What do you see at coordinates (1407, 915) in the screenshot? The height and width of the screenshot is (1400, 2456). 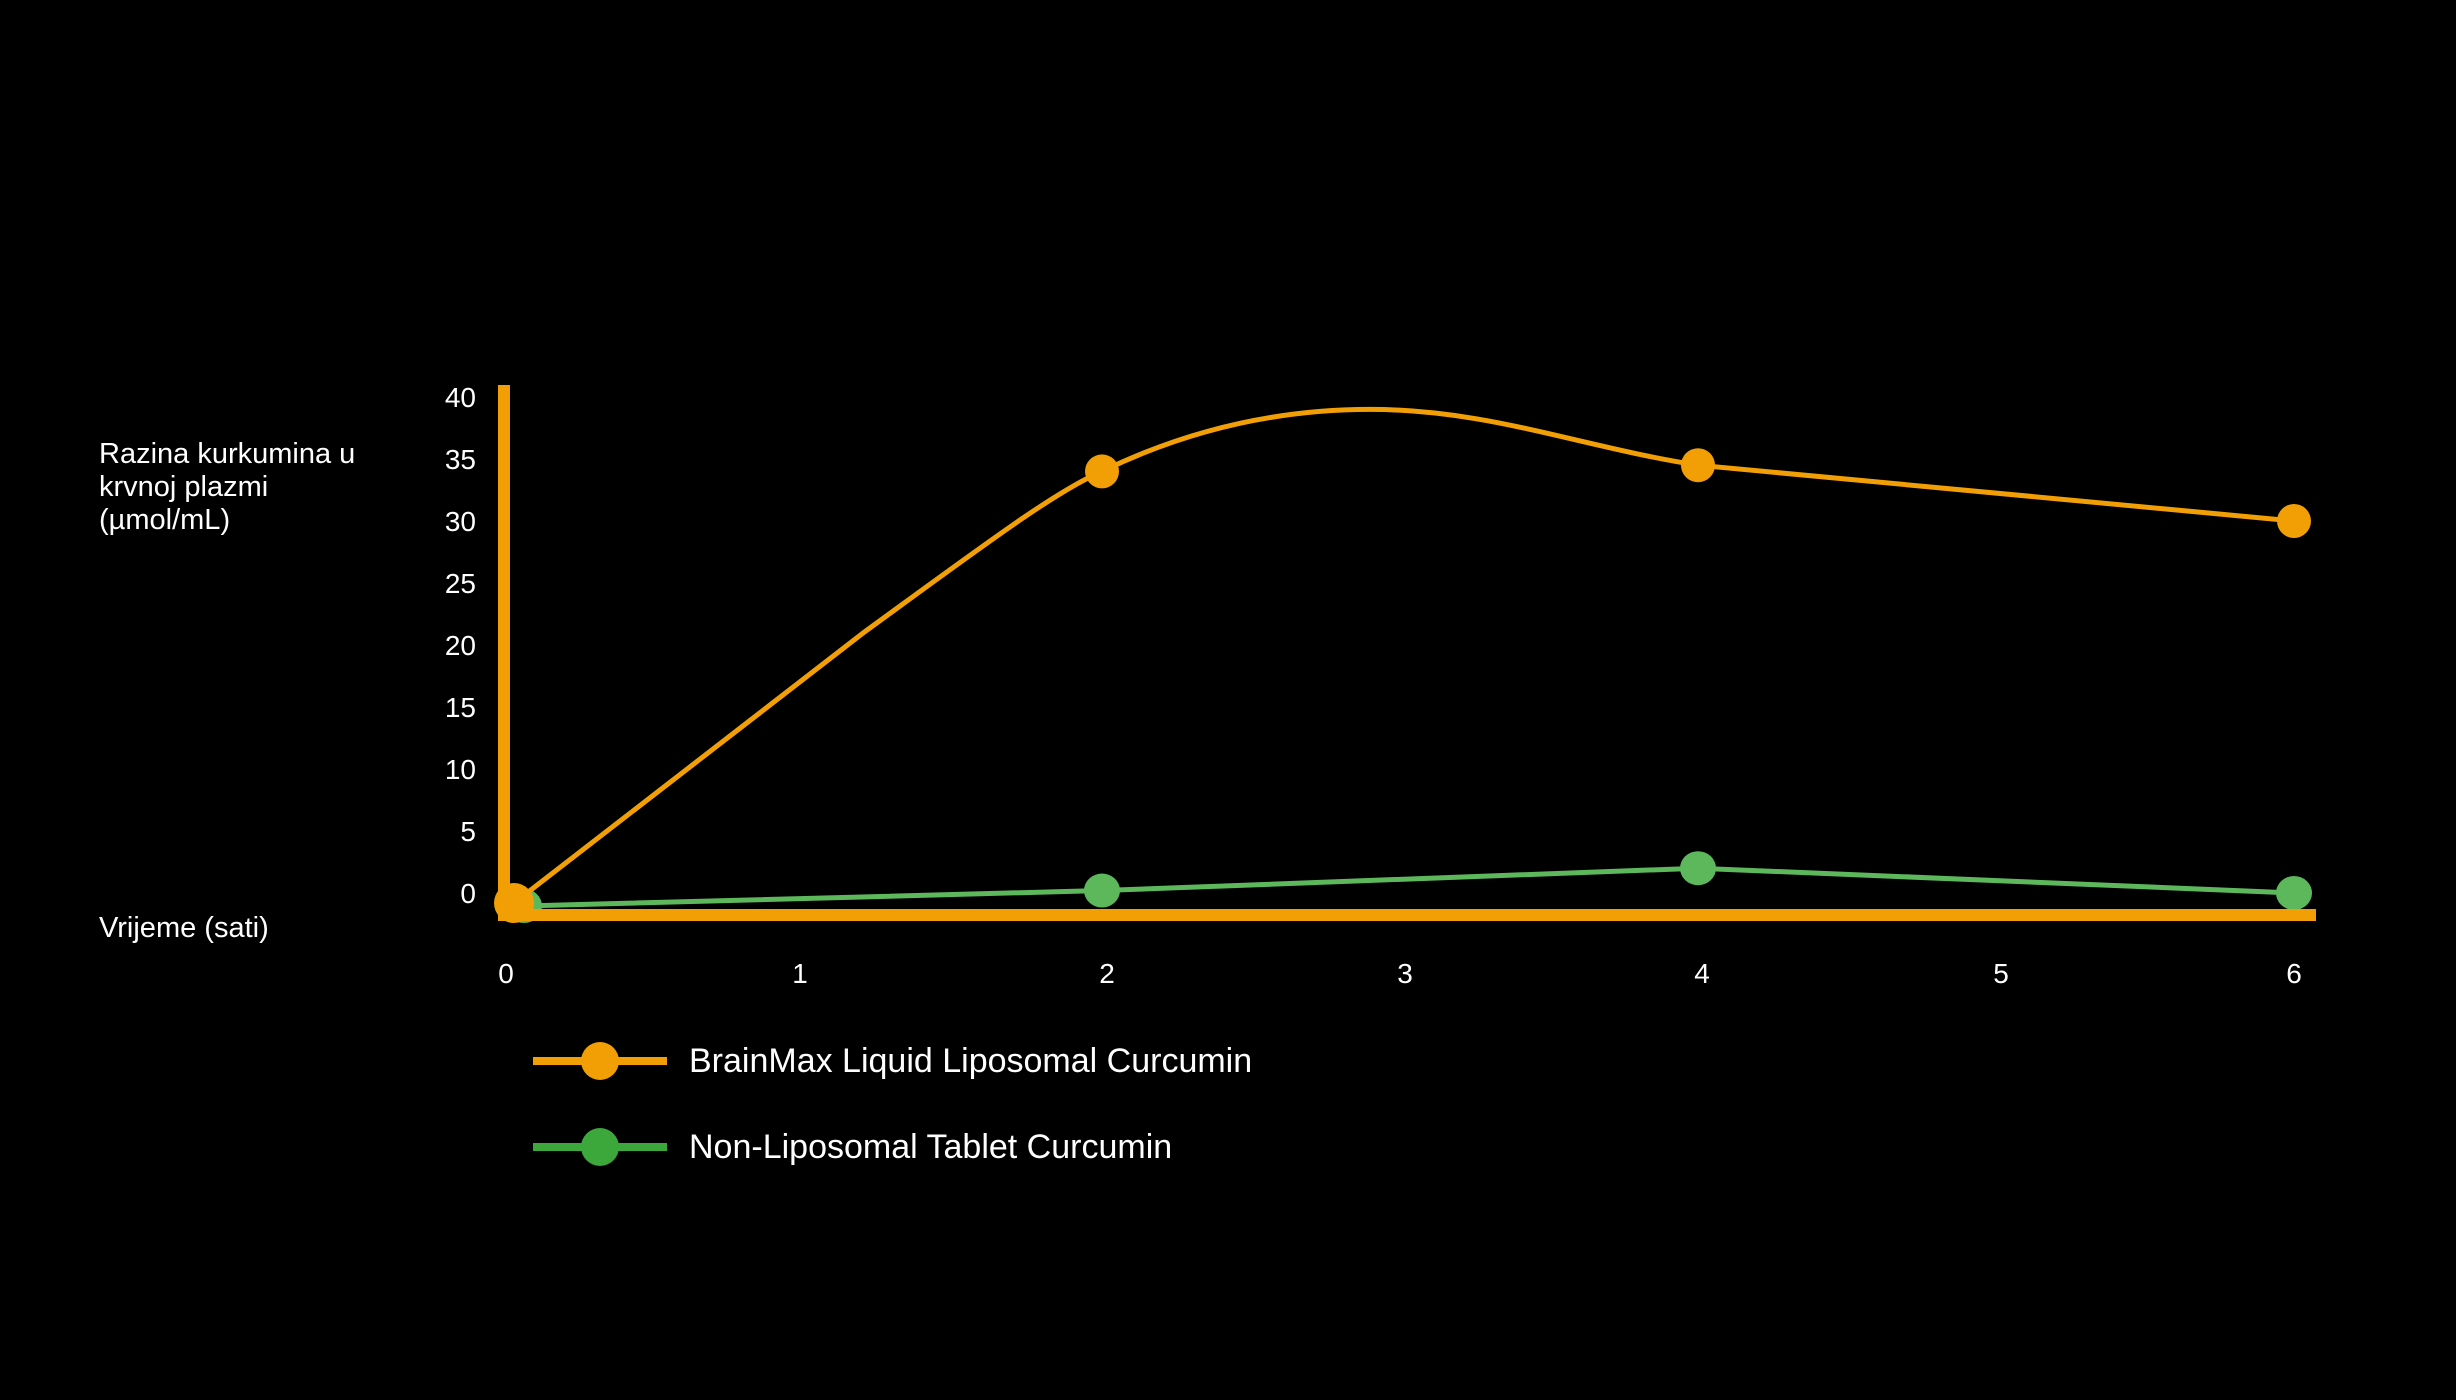 I see `x-axis-line` at bounding box center [1407, 915].